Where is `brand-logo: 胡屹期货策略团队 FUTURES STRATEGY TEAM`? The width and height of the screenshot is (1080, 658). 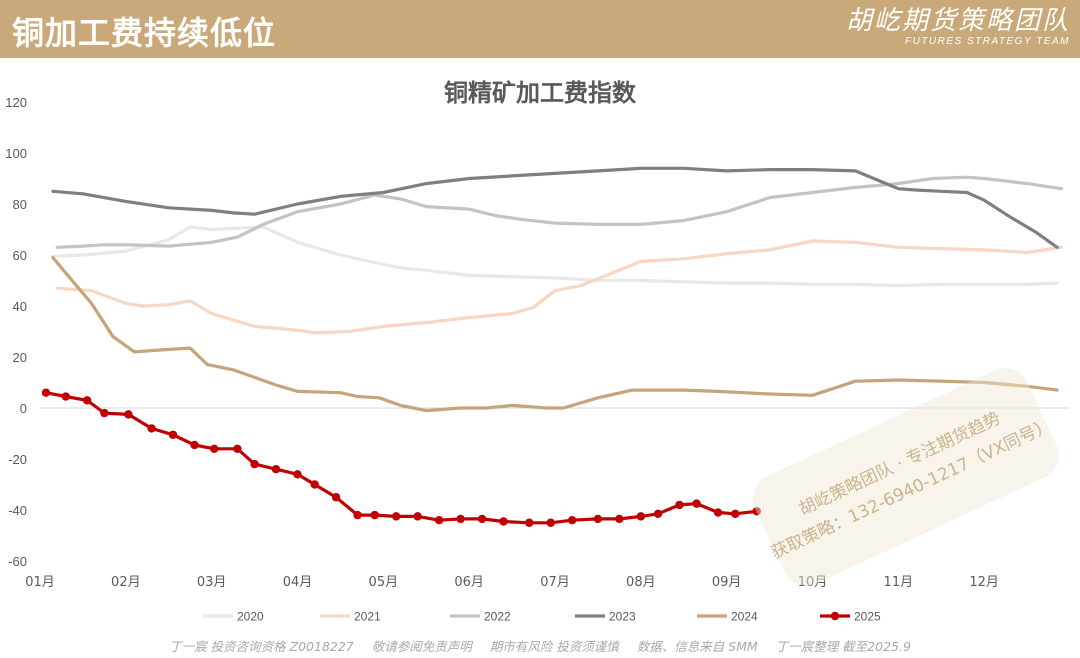 brand-logo: 胡屹期货策略团队 FUTURES STRATEGY TEAM is located at coordinates (958, 27).